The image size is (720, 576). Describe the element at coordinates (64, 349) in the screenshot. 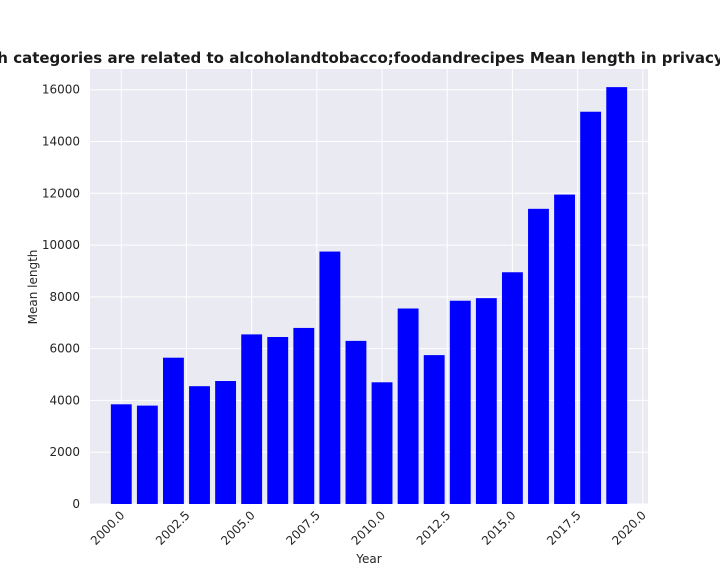

I see `y-tick-label: 6000` at that location.